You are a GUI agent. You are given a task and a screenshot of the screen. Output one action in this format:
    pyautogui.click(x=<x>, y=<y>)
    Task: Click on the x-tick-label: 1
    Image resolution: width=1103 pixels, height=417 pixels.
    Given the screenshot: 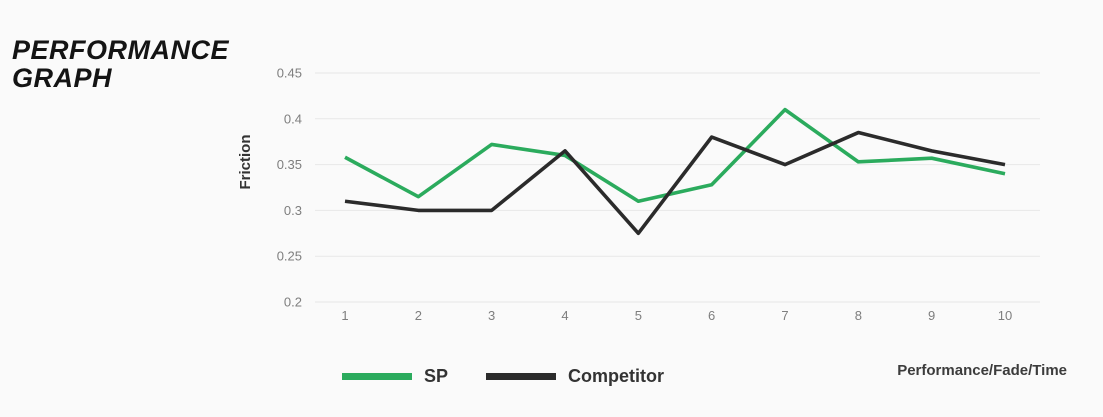 What is the action you would take?
    pyautogui.click(x=344, y=315)
    